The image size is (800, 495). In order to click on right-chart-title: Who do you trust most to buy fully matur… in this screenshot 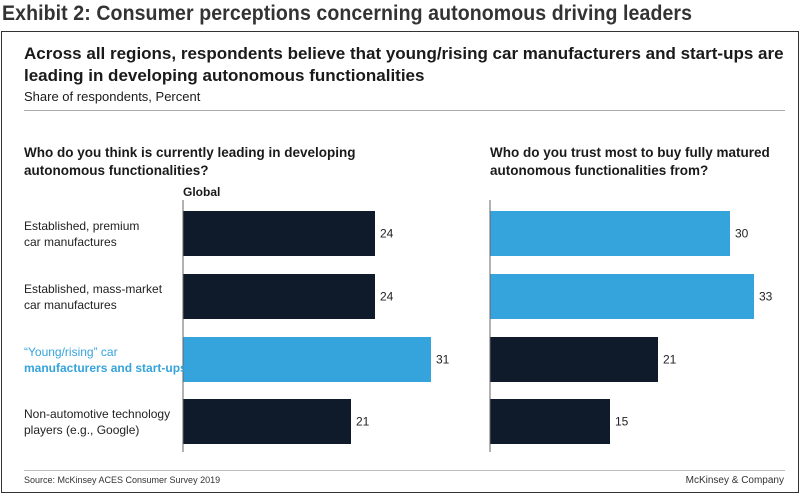, I will do `click(630, 161)`.